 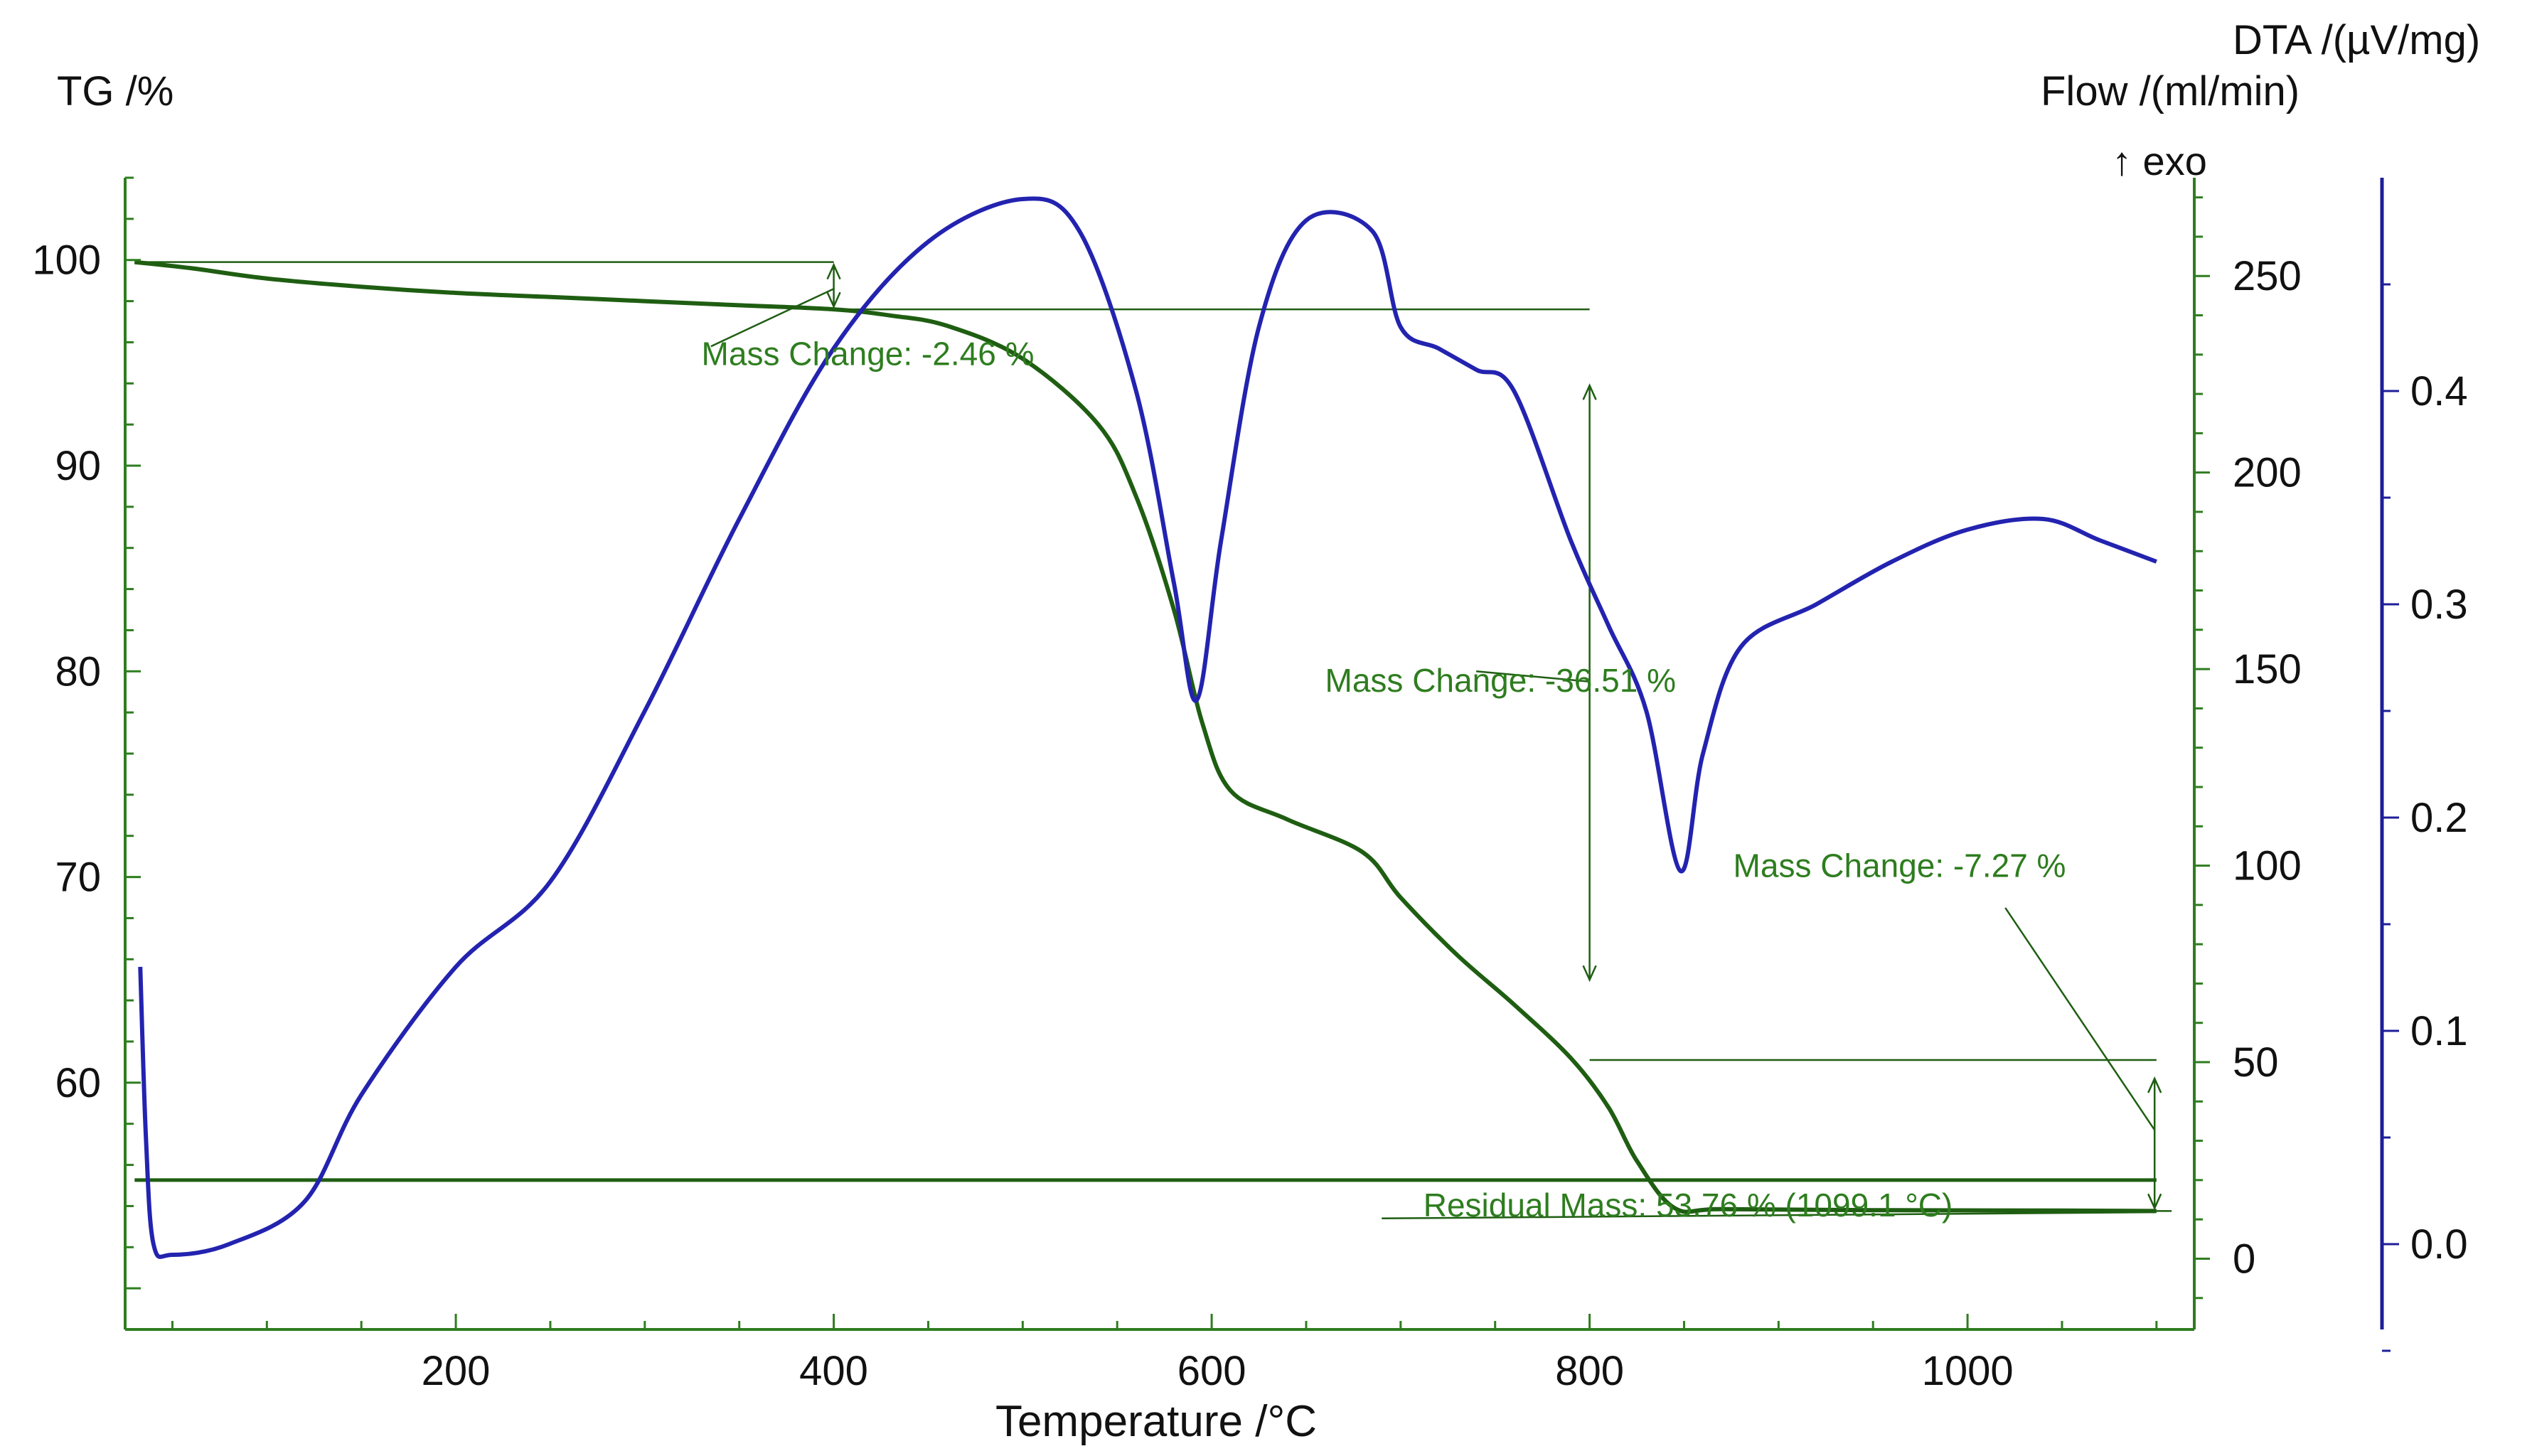 What do you see at coordinates (2267, 669) in the screenshot?
I see `flow-tick-label: 150` at bounding box center [2267, 669].